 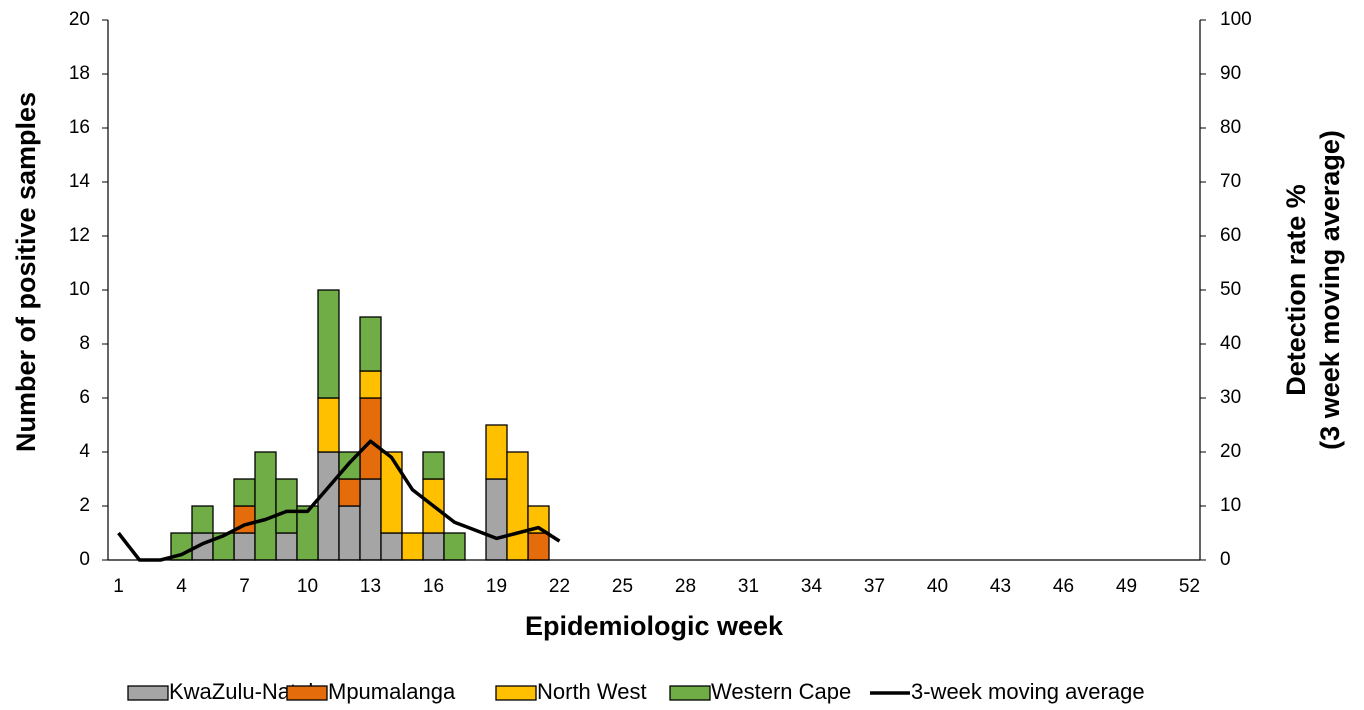 What do you see at coordinates (1230, 343) in the screenshot?
I see `y2-tick-label: 40` at bounding box center [1230, 343].